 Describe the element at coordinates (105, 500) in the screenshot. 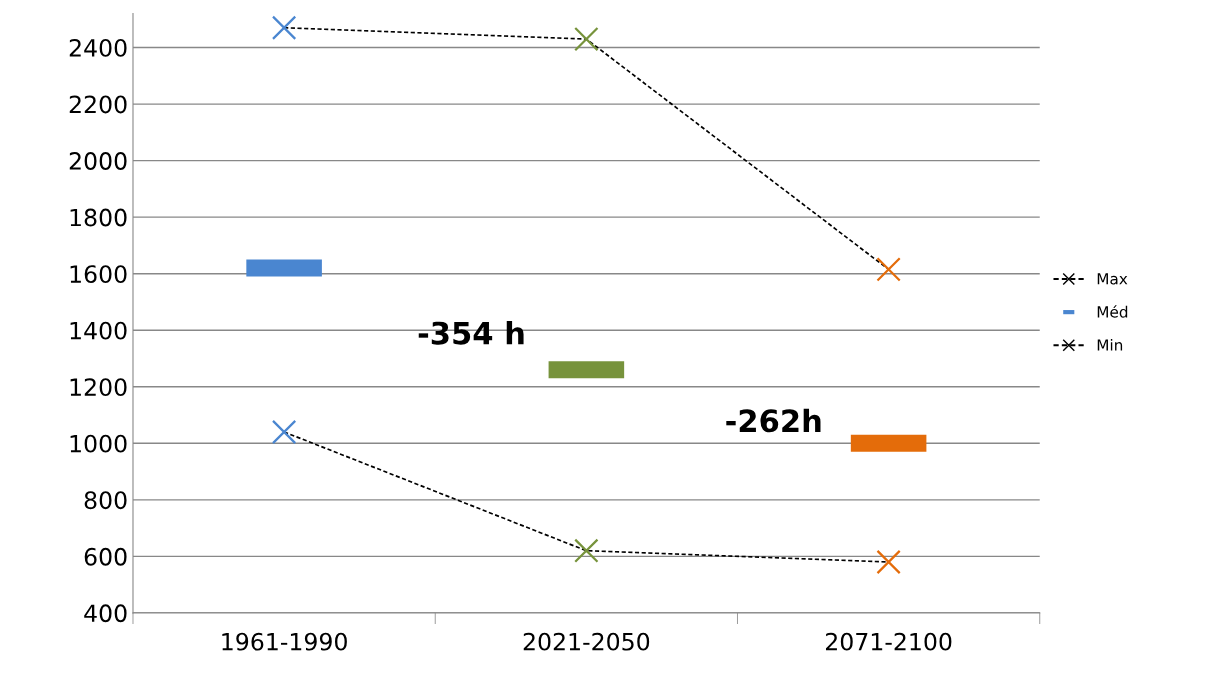

I see `y-tick-label: 800` at that location.